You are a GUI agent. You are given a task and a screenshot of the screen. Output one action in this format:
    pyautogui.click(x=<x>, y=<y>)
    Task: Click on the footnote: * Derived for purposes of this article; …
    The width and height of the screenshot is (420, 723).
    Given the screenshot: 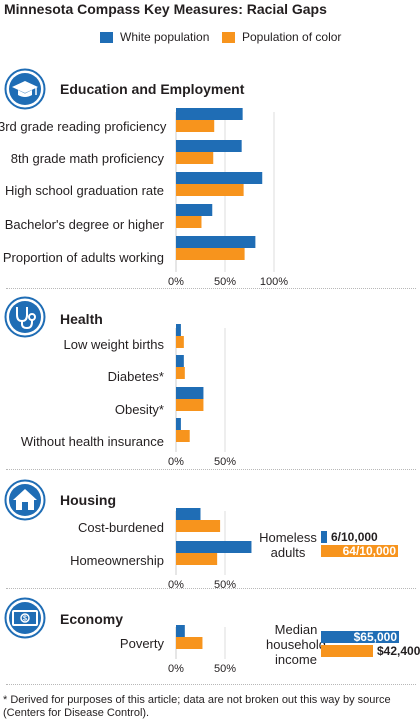 What is the action you would take?
    pyautogui.click(x=197, y=706)
    